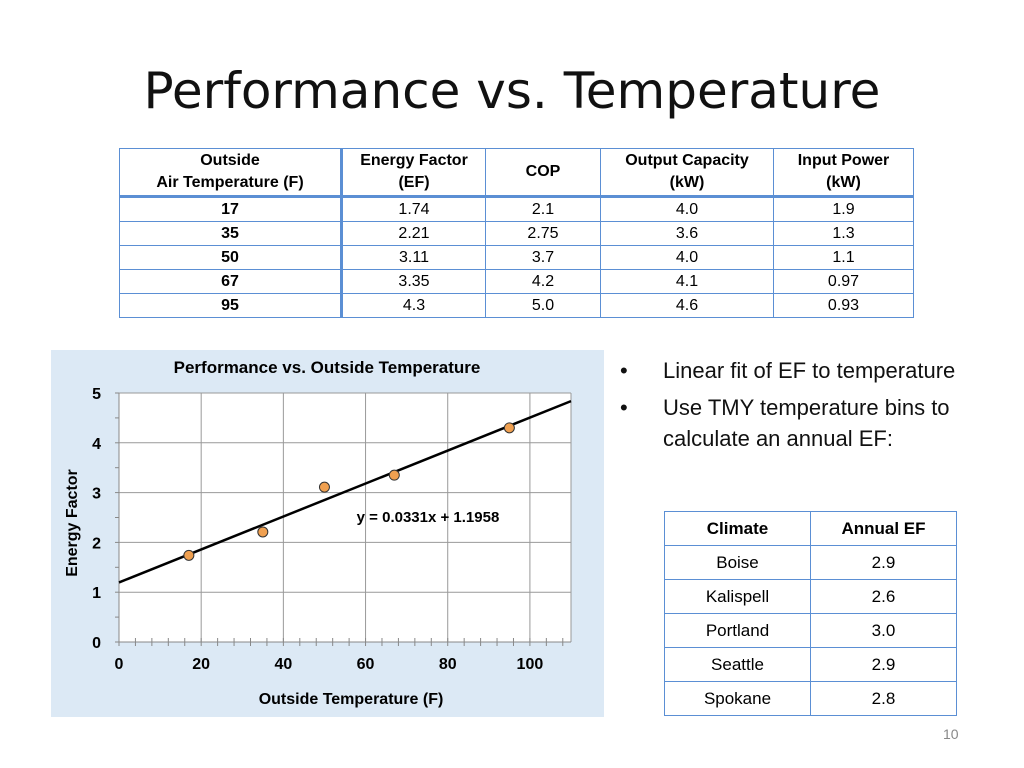 The height and width of the screenshot is (768, 1024). I want to click on table-row: Kalispell 2.6, so click(810, 596).